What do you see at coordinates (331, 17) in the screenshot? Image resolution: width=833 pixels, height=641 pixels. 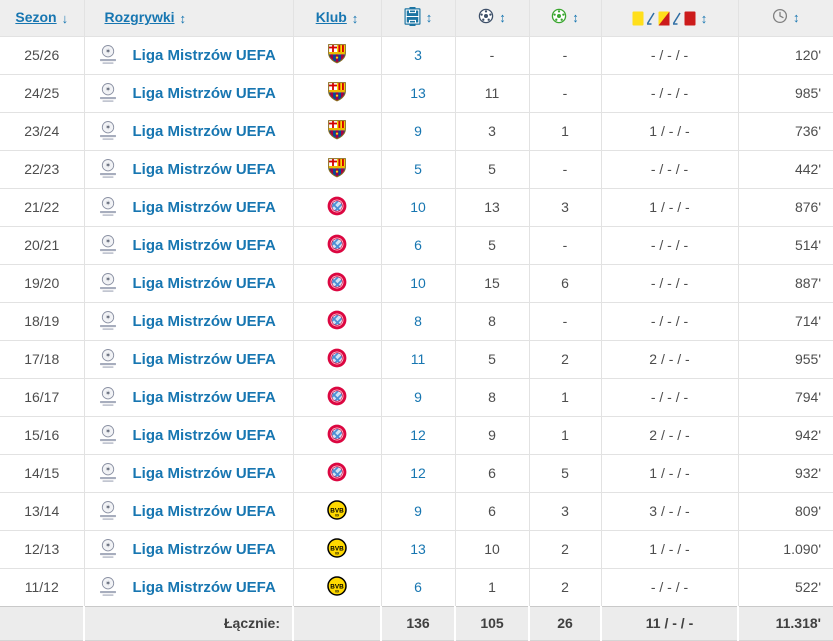 I see `club-sort-link: Klub` at bounding box center [331, 17].